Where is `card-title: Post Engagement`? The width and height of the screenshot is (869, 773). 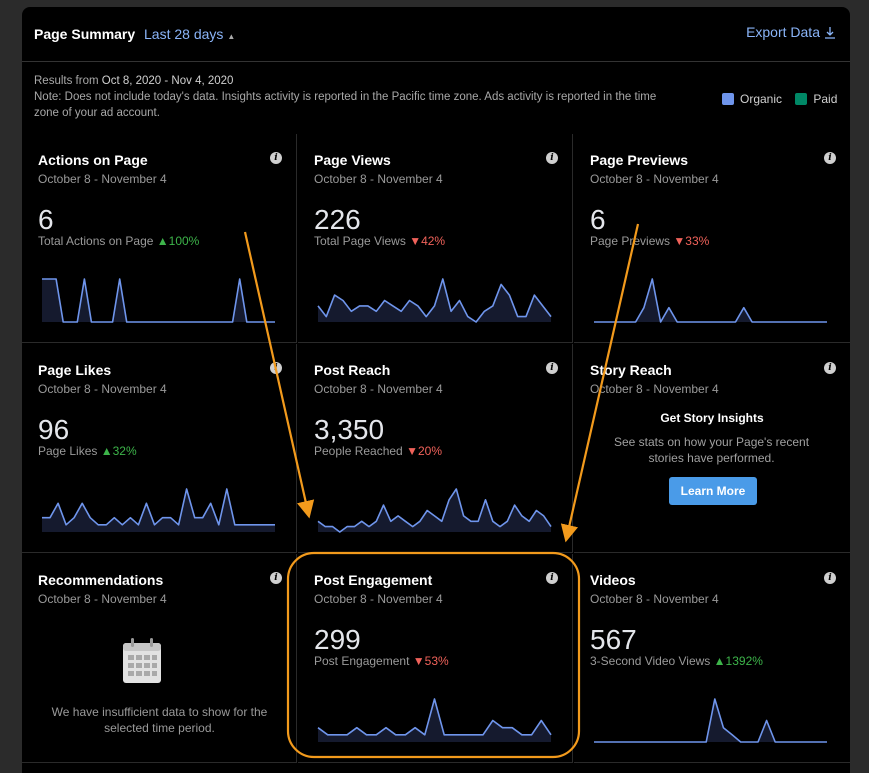
card-title: Post Engagement is located at coordinates (373, 580).